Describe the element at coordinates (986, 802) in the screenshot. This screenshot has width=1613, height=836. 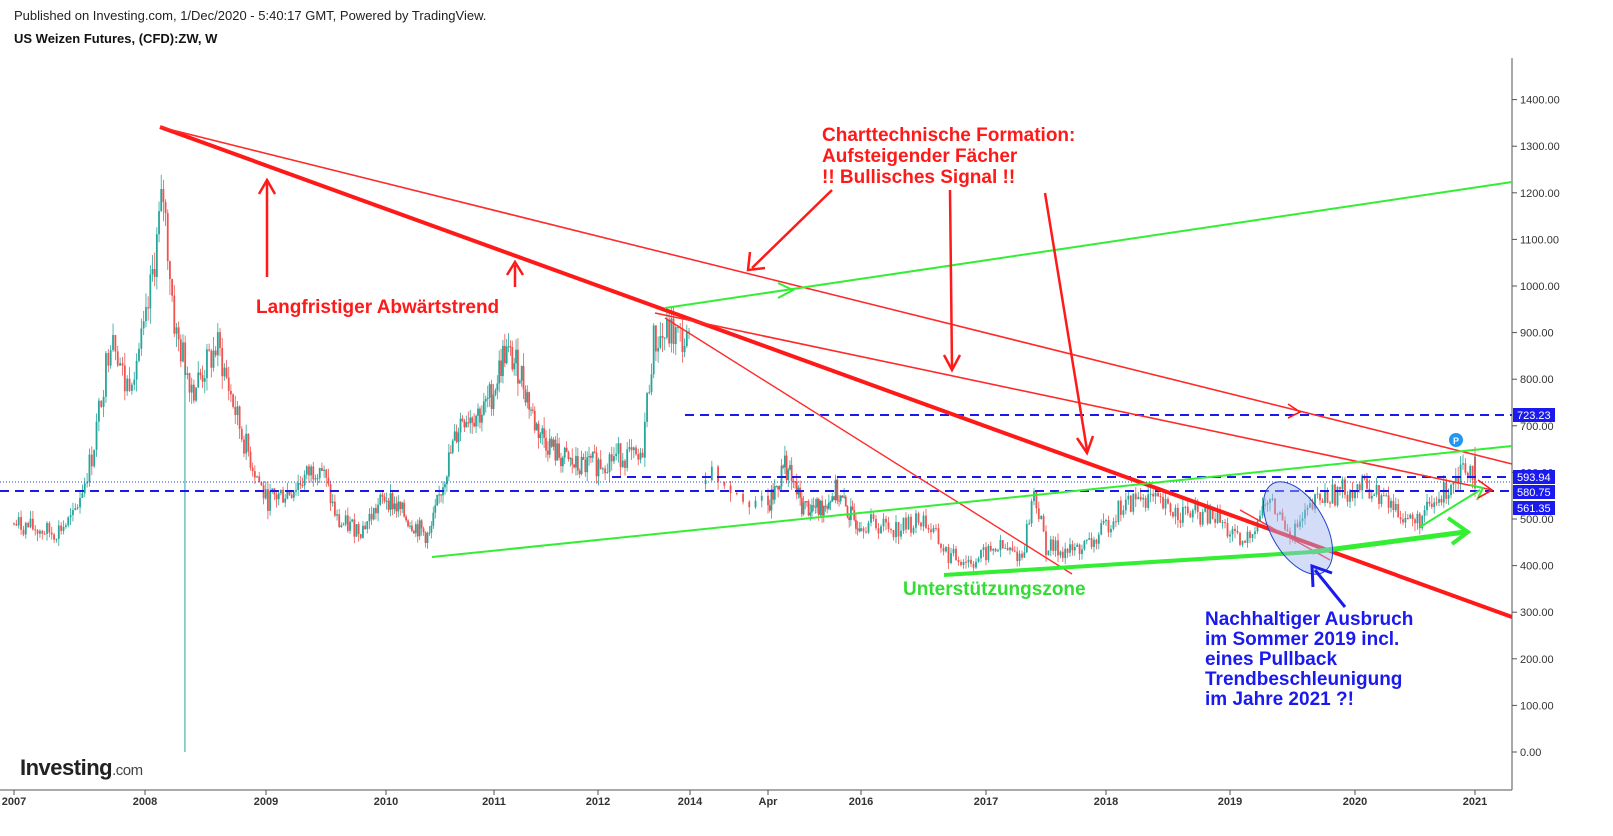
I see `time-tick-label: 2017` at that location.